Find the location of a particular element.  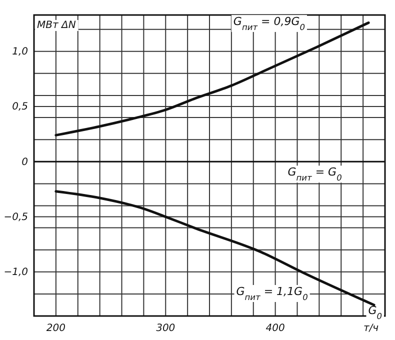

y-tick-label: 0 is located at coordinates (25, 162).